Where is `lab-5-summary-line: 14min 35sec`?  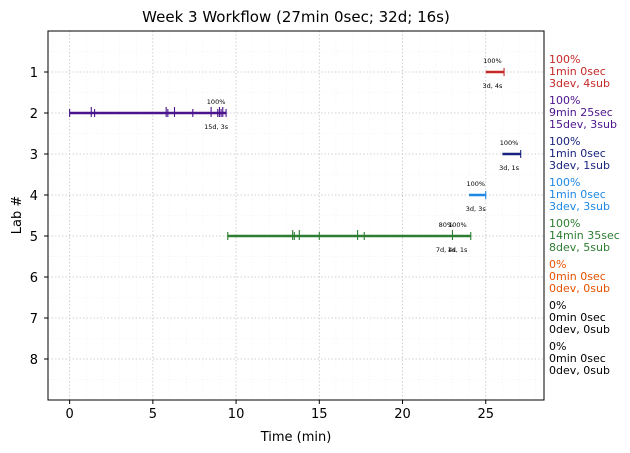 lab-5-summary-line: 14min 35sec is located at coordinates (584, 235).